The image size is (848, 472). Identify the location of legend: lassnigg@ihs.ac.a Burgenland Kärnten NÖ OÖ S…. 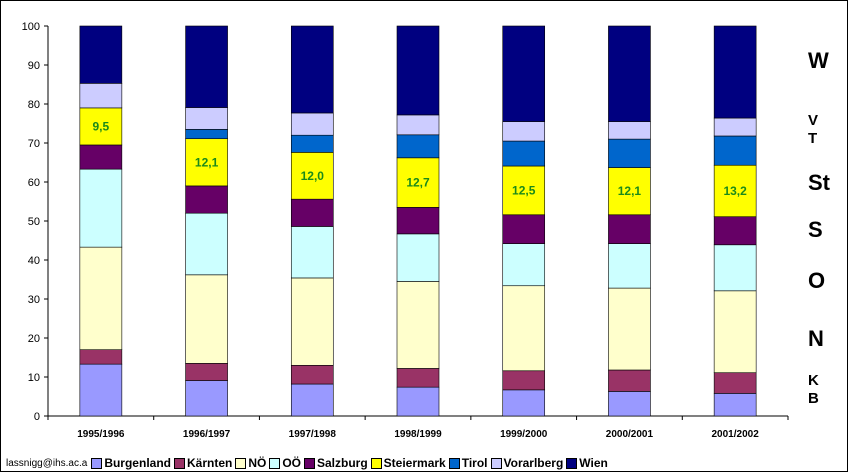
(308, 463).